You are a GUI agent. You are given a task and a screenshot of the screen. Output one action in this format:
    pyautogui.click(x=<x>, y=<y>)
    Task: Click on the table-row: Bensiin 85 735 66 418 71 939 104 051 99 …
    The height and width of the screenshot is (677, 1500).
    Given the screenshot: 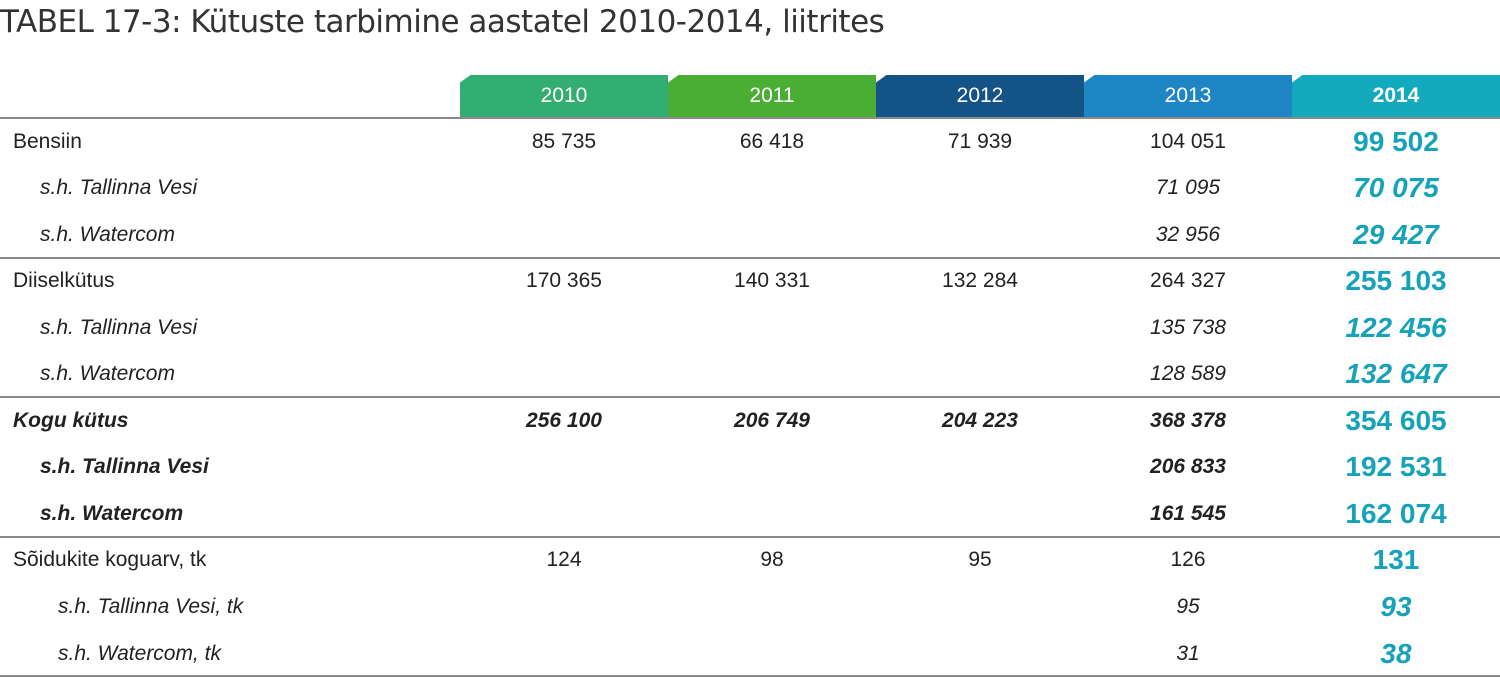 What is the action you would take?
    pyautogui.click(x=750, y=142)
    